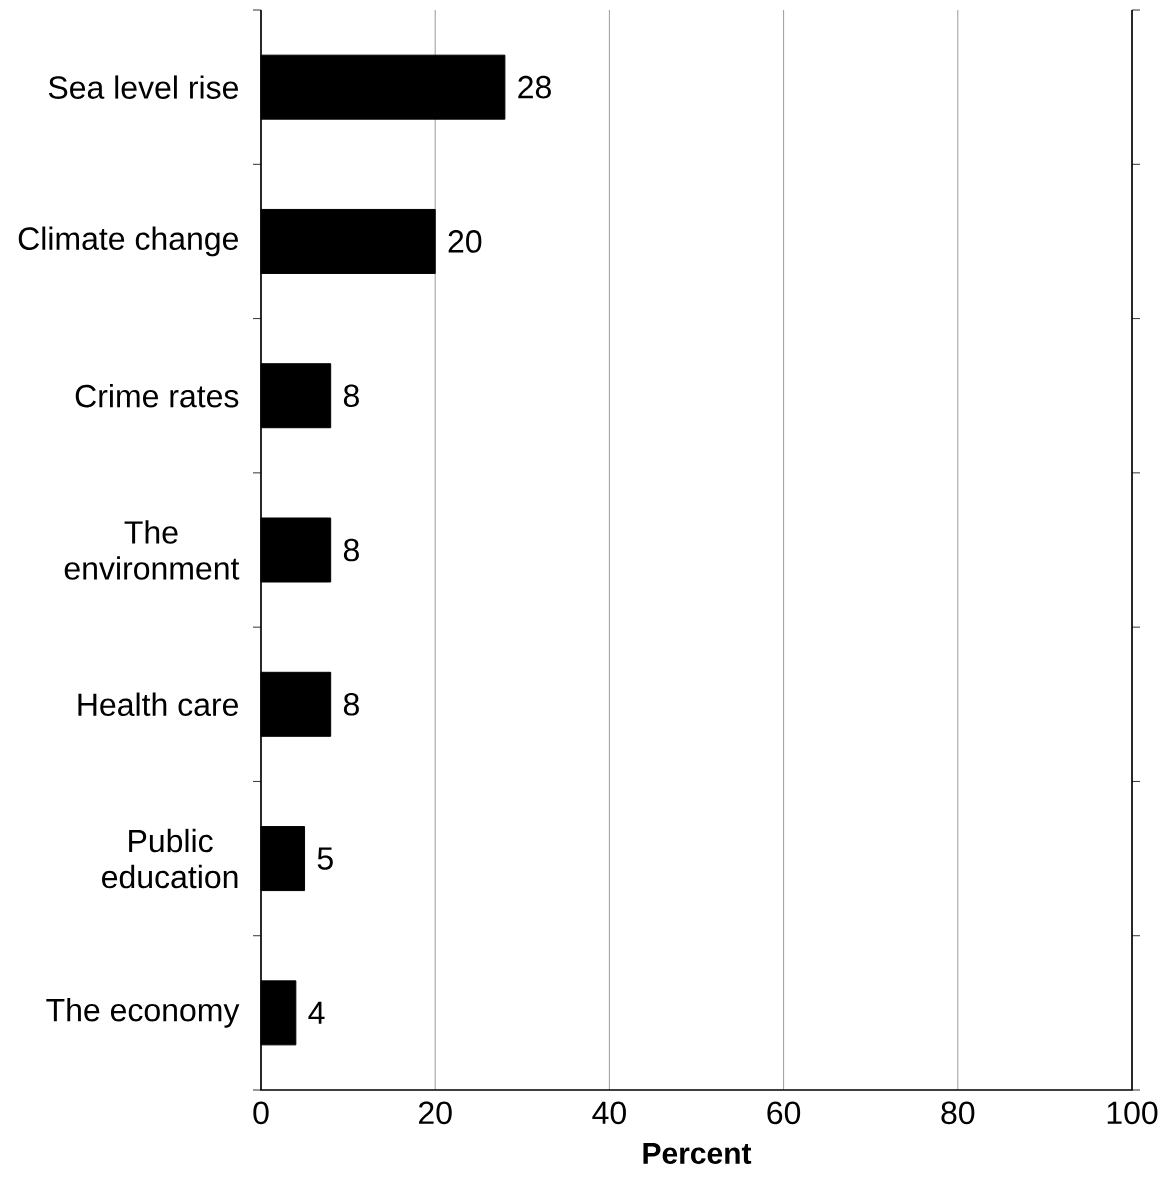 Image resolution: width=1165 pixels, height=1196 pixels. What do you see at coordinates (316, 1012) in the screenshot?
I see `data-label: 4` at bounding box center [316, 1012].